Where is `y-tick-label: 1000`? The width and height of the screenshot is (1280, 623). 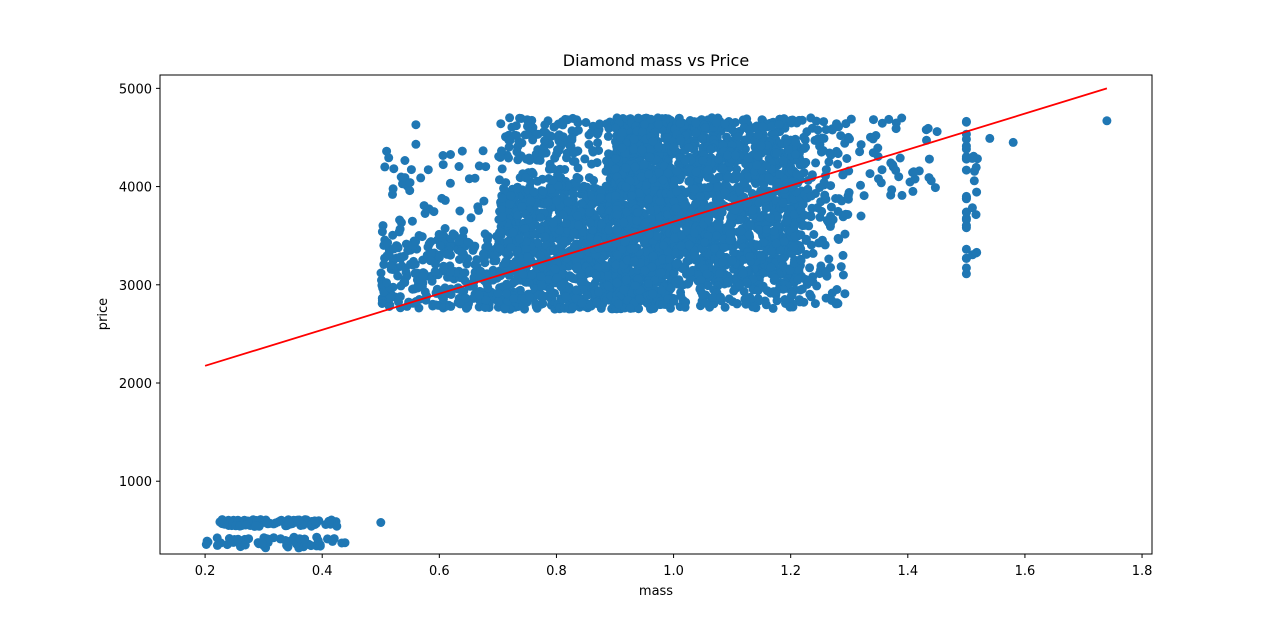 y-tick-label: 1000 is located at coordinates (135, 482).